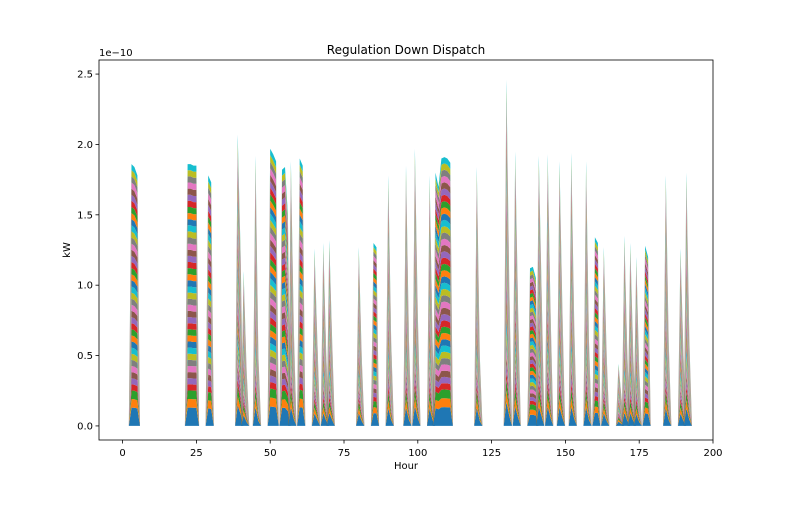  Describe the element at coordinates (88, 251) in the screenshot. I see `y-axis-ticks: 0.0 0.5 1.0 1.5 2.0 2.5` at that location.